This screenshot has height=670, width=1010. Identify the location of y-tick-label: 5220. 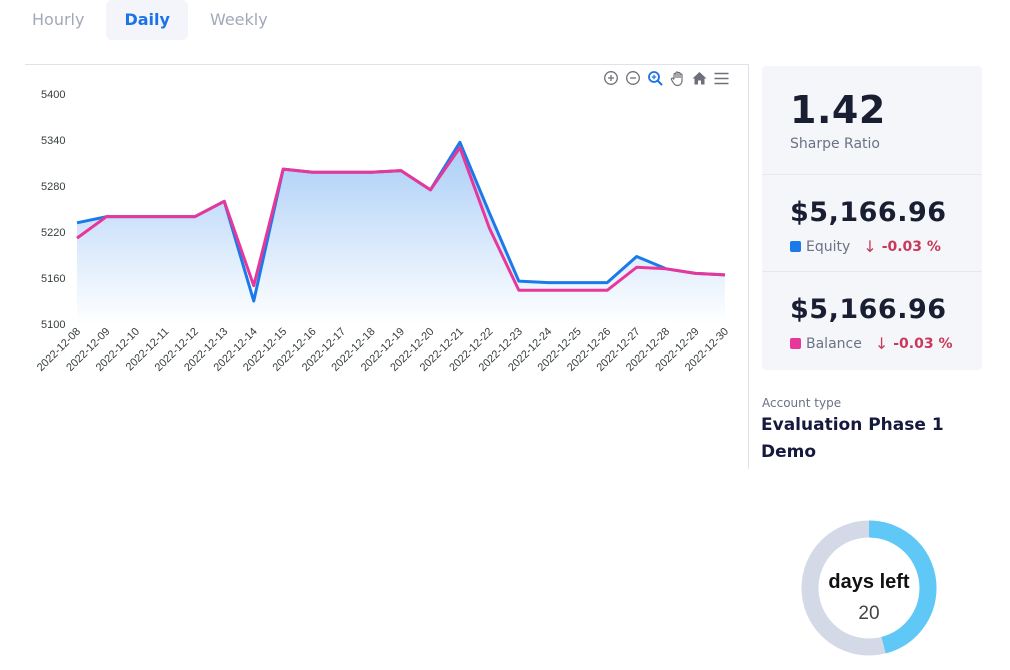
(53, 233).